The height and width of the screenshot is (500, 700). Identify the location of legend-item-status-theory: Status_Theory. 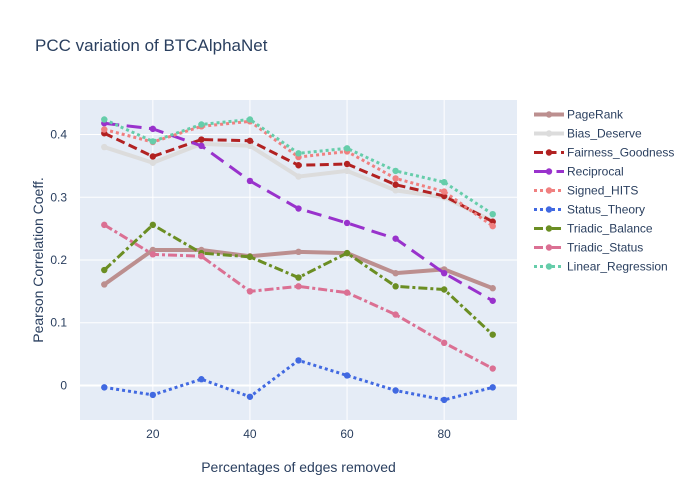
(589, 210).